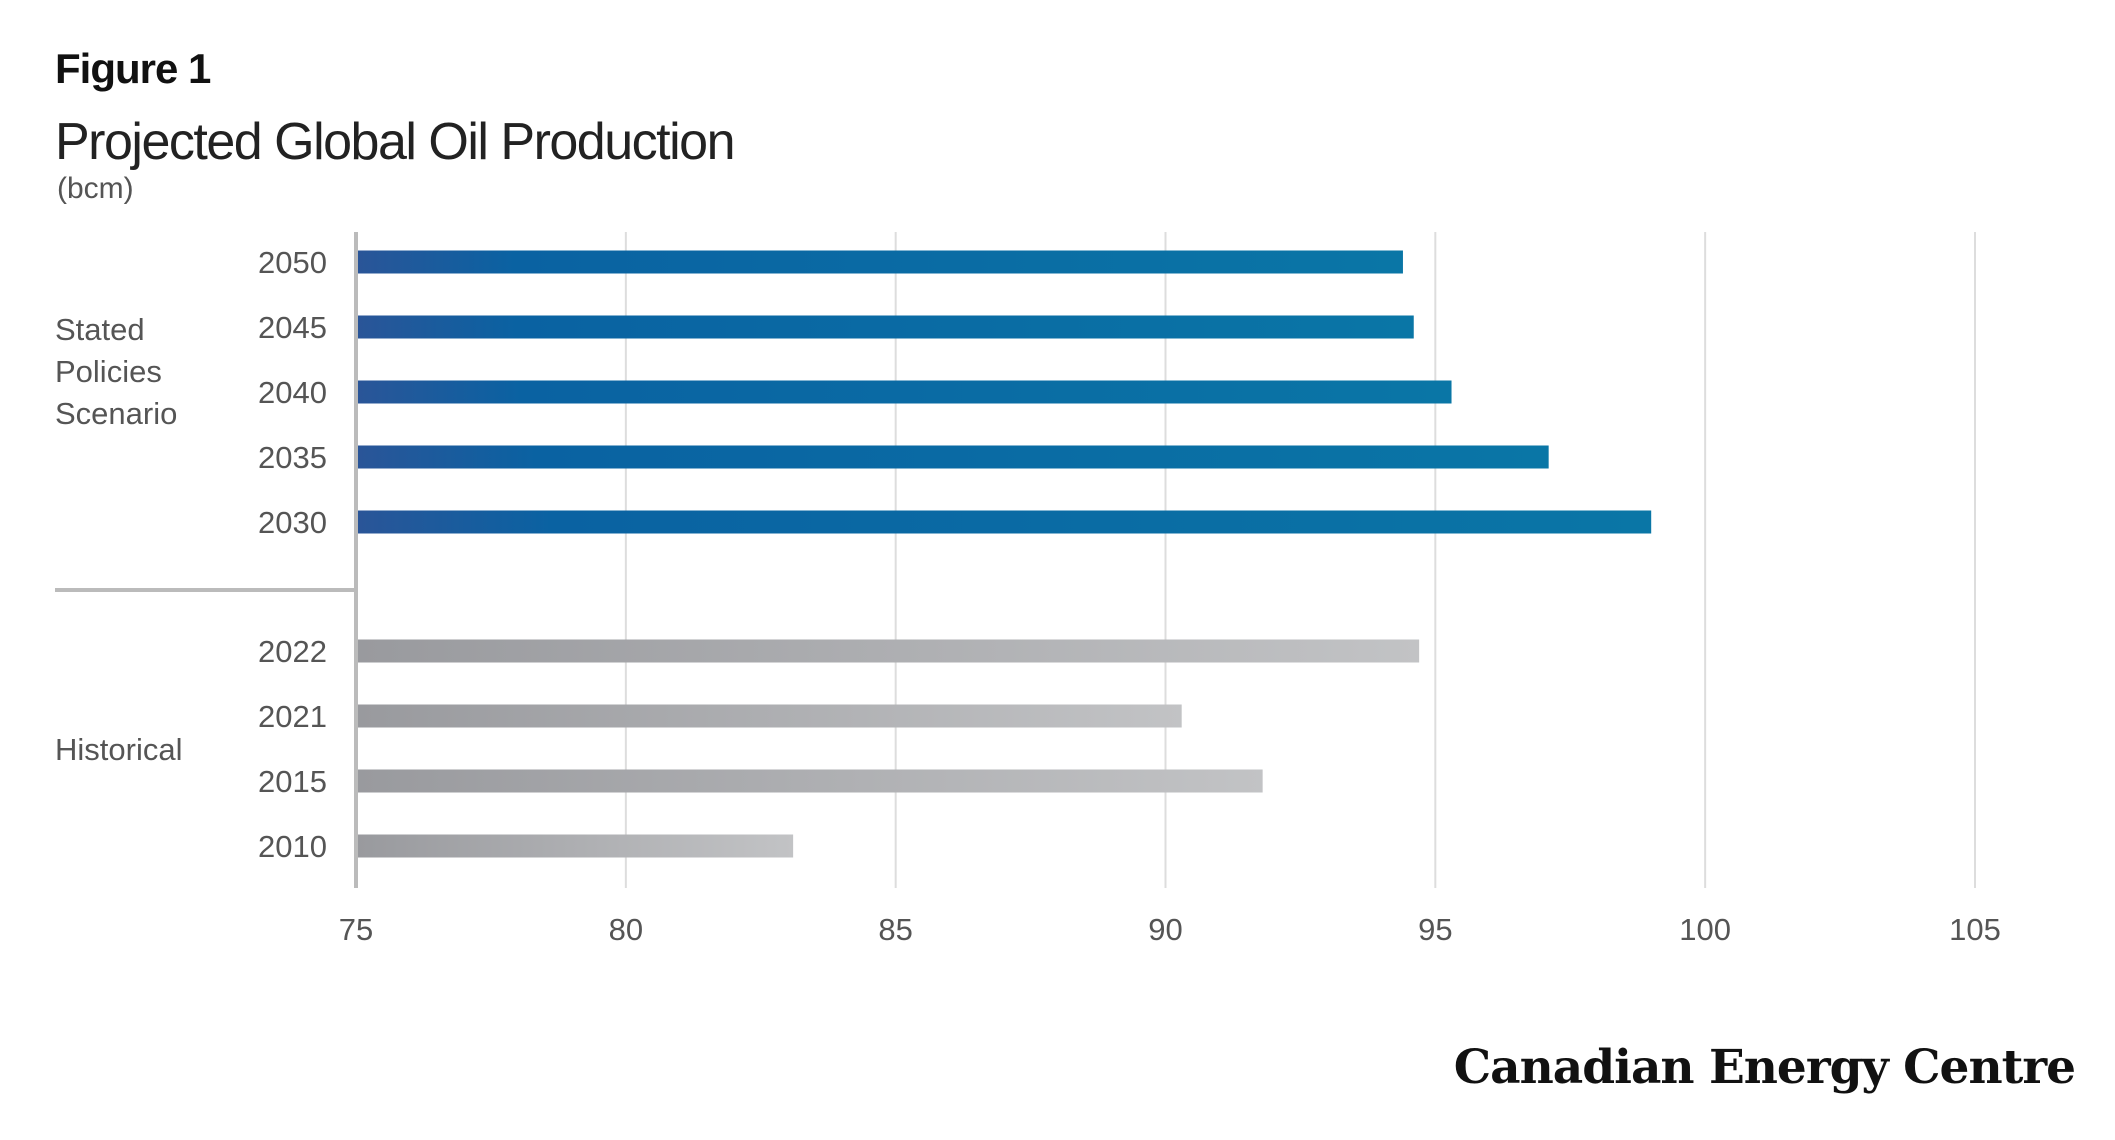 The height and width of the screenshot is (1140, 2115). I want to click on x-tick-label: 95, so click(1435, 929).